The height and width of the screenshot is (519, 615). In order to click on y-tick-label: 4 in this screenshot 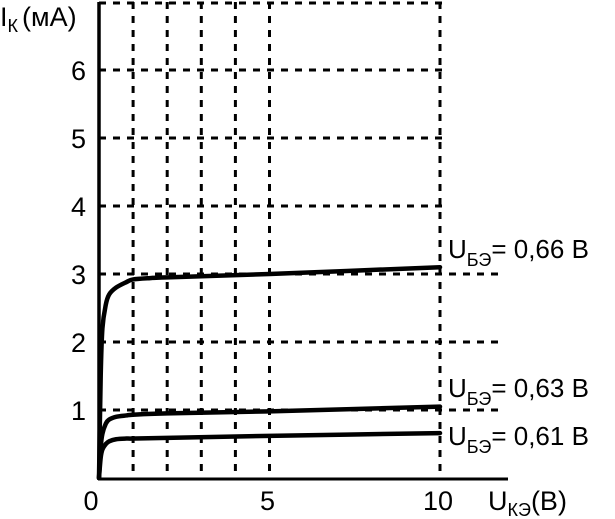, I will do `click(78, 207)`.